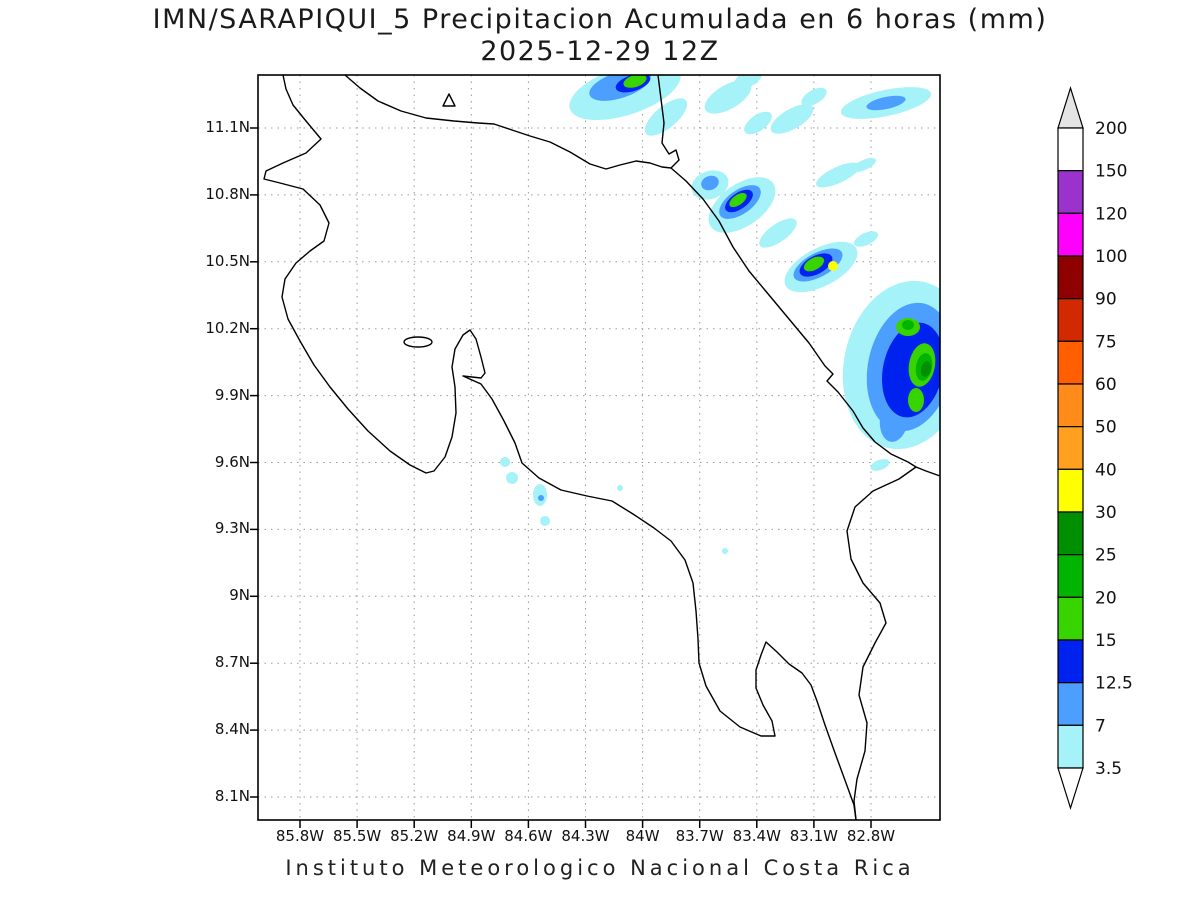 The width and height of the screenshot is (1200, 900). I want to click on colorbar-tick-label: 20, so click(1106, 598).